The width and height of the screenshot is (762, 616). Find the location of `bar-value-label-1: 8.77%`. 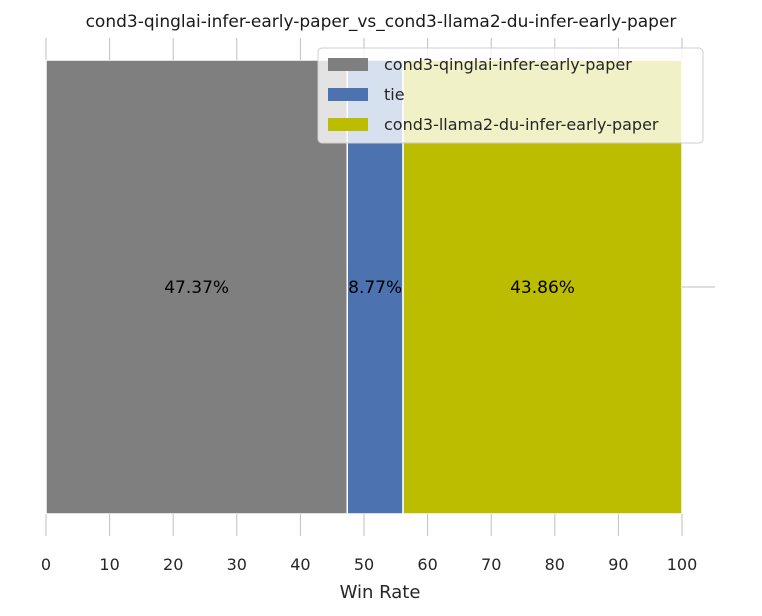

bar-value-label-1: 8.77% is located at coordinates (375, 288).